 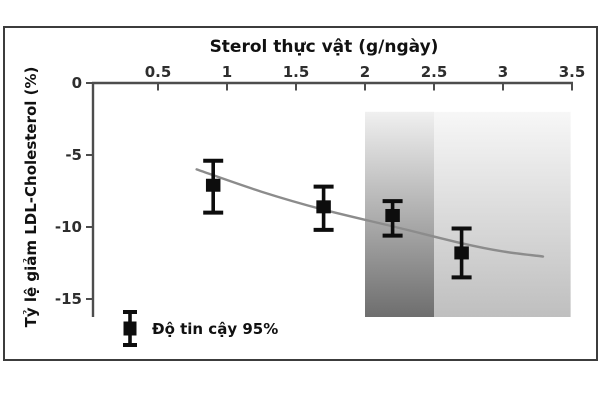 I want to click on x-axis-title: Sterol thực vật (g/ngày), so click(x=324, y=47).